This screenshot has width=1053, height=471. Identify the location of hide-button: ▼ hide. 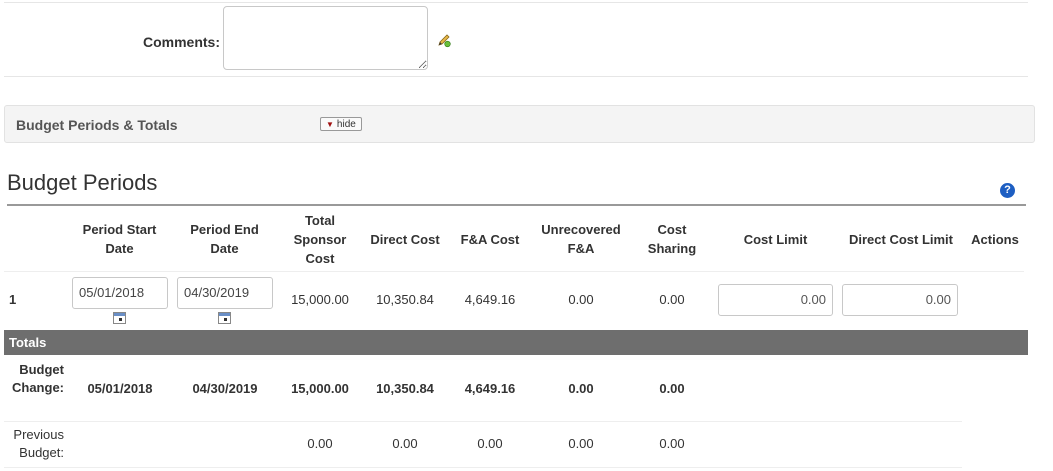
(341, 124).